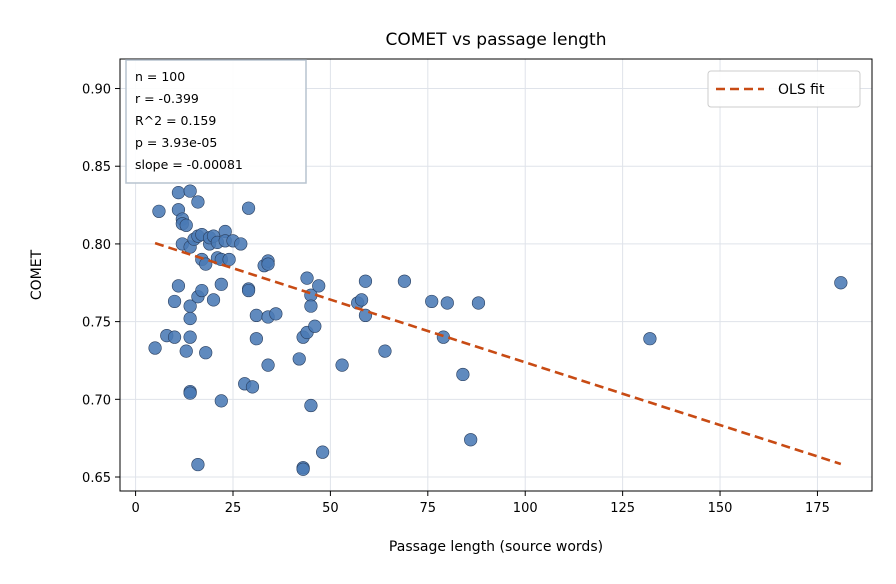 The image size is (896, 584). I want to click on stats-box-frame, so click(216, 121).